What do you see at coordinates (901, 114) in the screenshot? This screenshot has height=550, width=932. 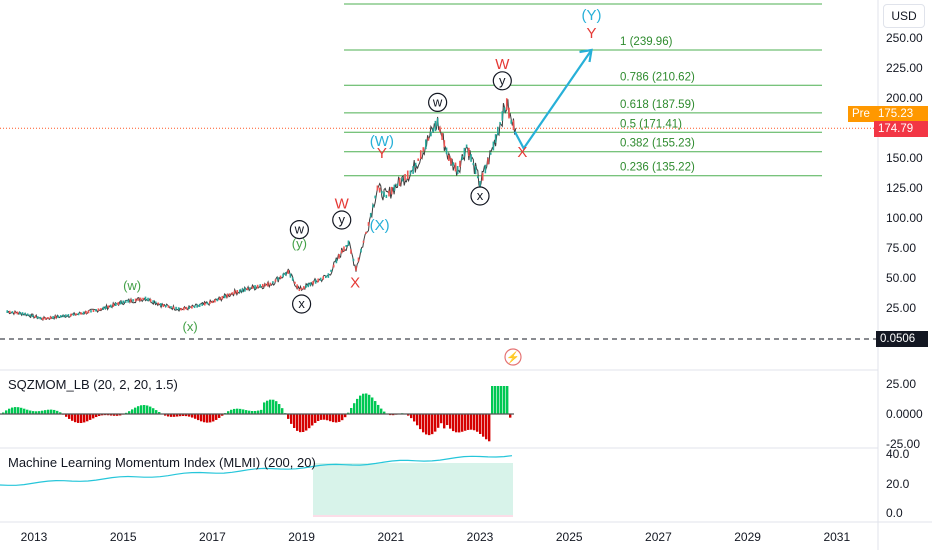 I see `pre-price-tag: 175.23` at bounding box center [901, 114].